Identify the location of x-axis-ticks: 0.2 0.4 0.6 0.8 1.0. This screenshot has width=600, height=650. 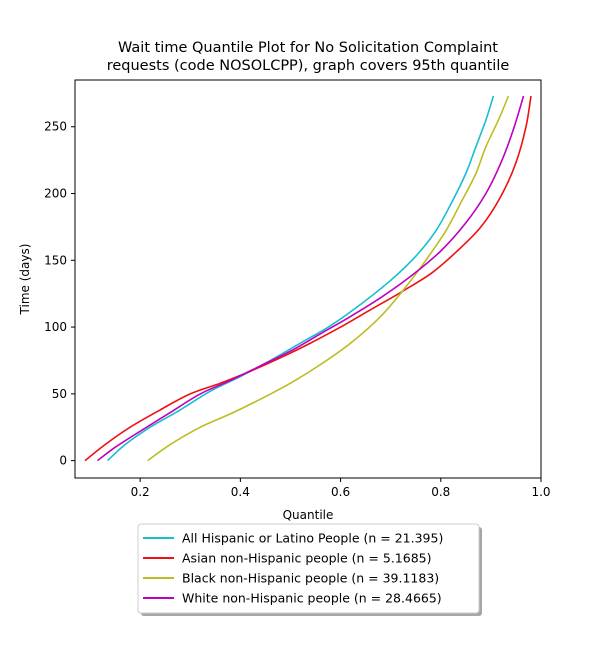
(341, 488).